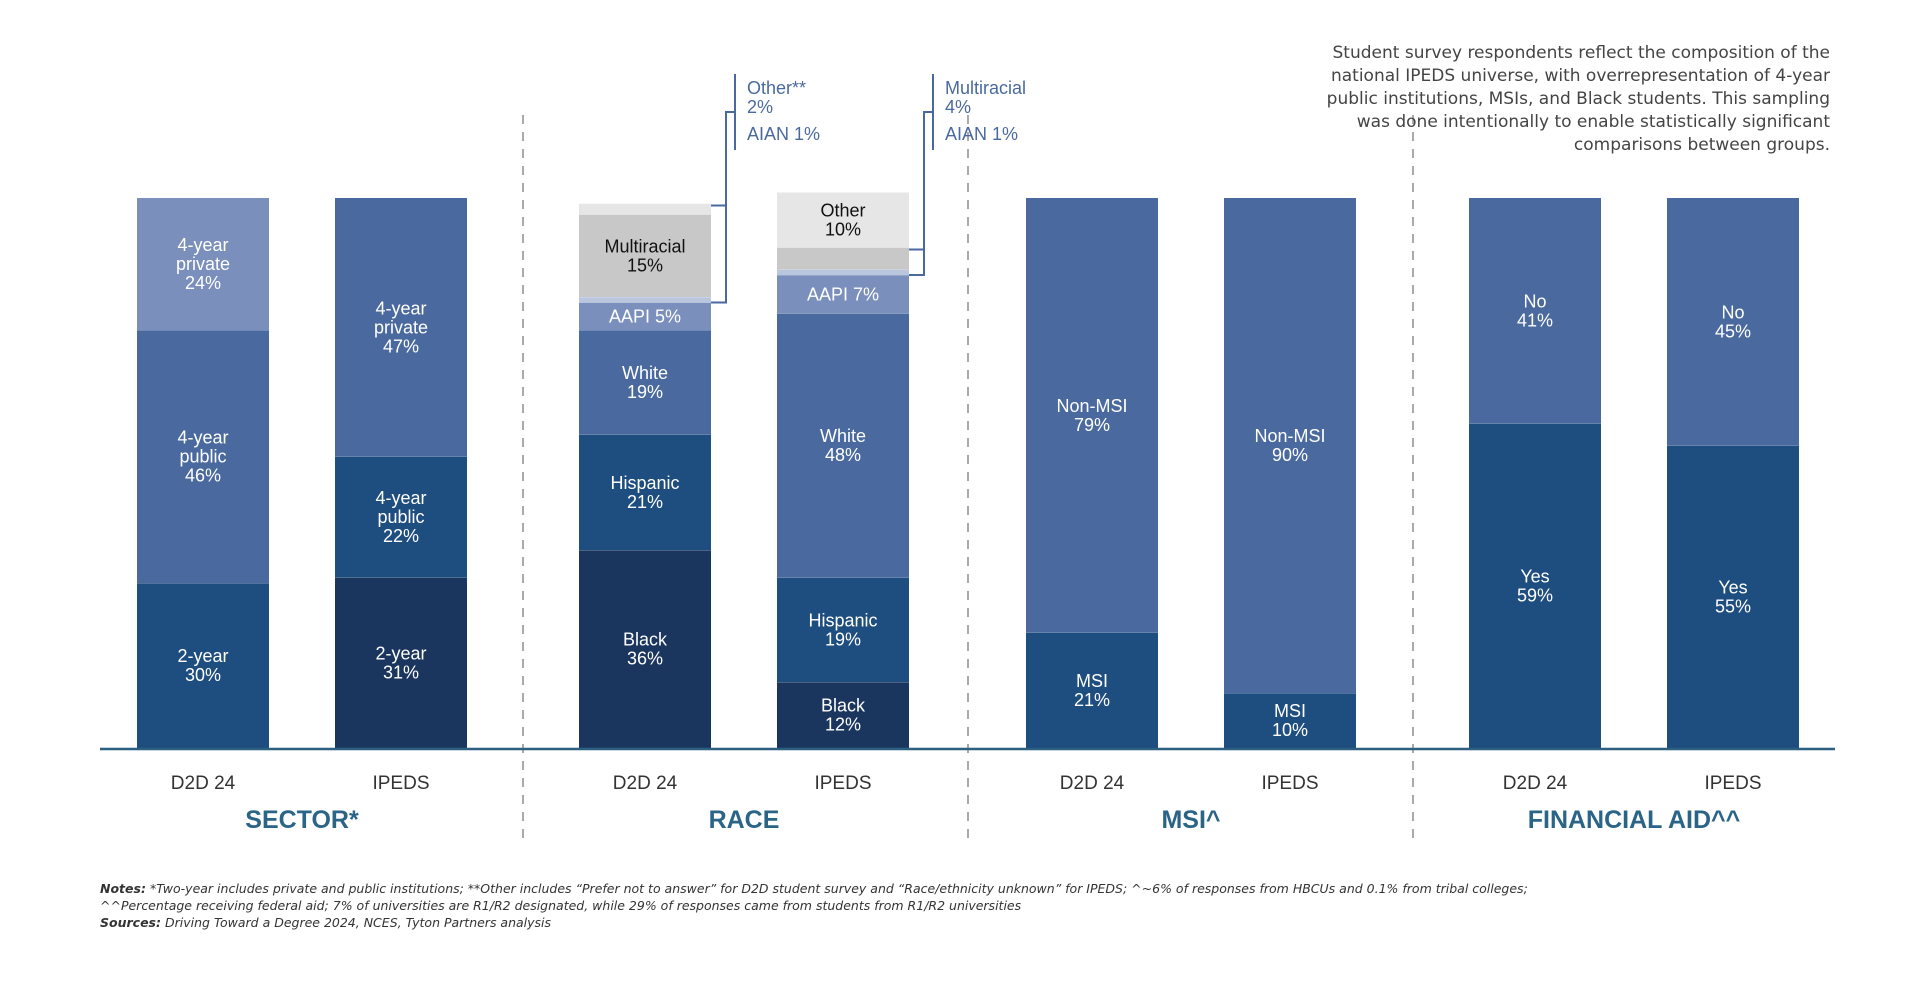 This screenshot has width=1920, height=981. Describe the element at coordinates (130, 922) in the screenshot. I see `sources-label: Sources:` at that location.